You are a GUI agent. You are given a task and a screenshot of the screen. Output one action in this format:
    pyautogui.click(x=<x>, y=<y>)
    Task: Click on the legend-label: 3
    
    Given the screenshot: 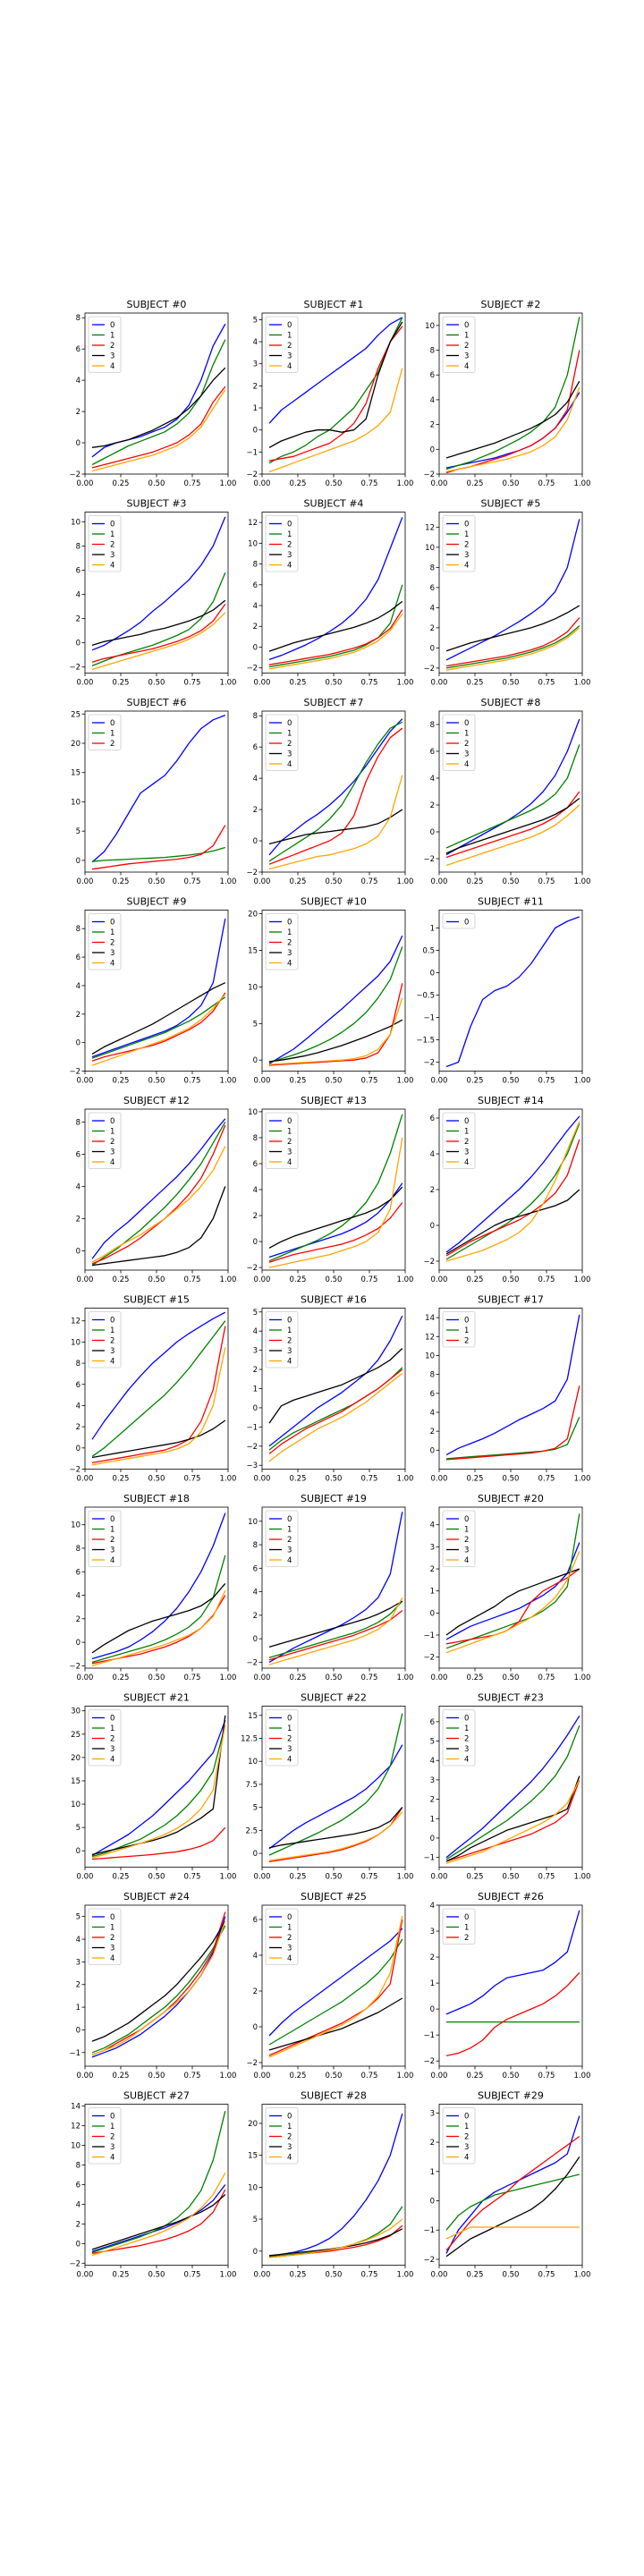 What is the action you would take?
    pyautogui.click(x=289, y=1949)
    